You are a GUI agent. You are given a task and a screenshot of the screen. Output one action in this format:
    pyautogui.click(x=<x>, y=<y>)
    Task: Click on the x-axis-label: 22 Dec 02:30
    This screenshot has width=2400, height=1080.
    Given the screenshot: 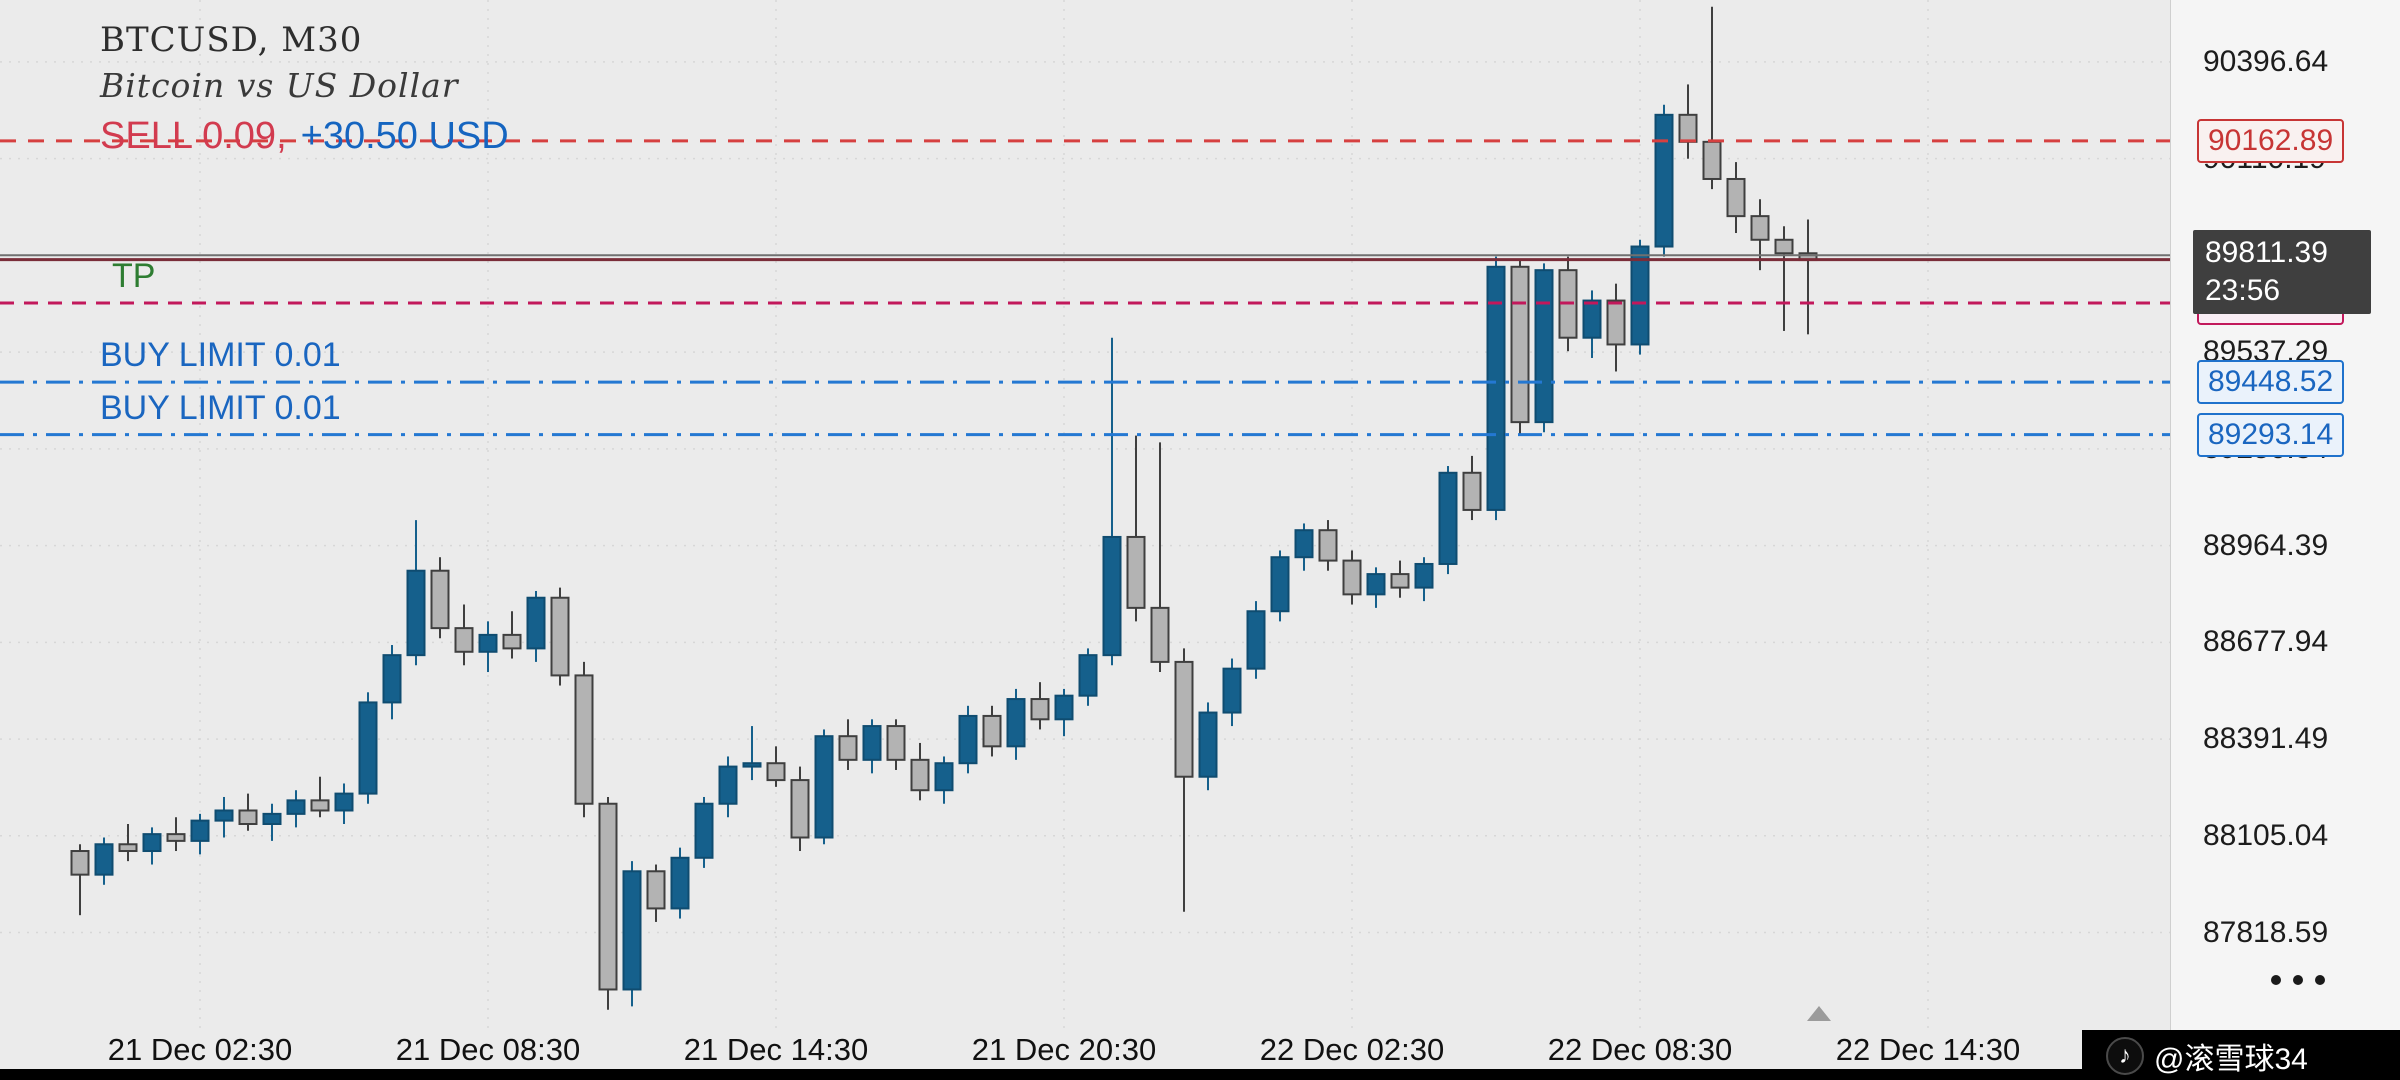 What is the action you would take?
    pyautogui.click(x=1352, y=1049)
    